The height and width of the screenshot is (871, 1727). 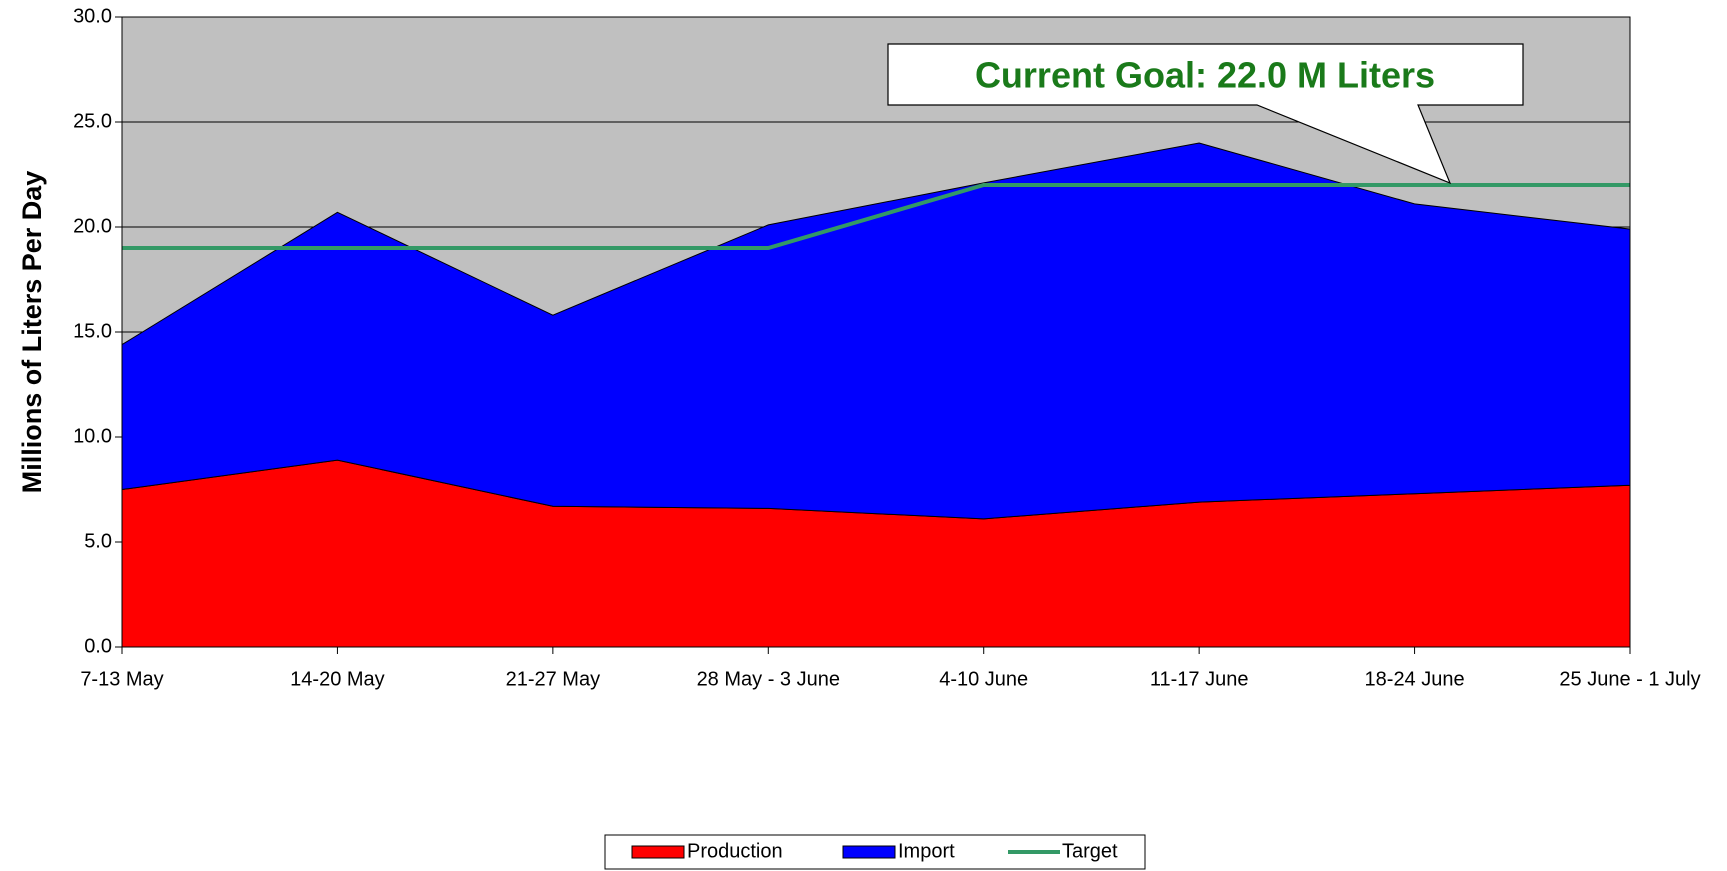 I want to click on y-tick-label: 10.0, so click(x=92, y=436).